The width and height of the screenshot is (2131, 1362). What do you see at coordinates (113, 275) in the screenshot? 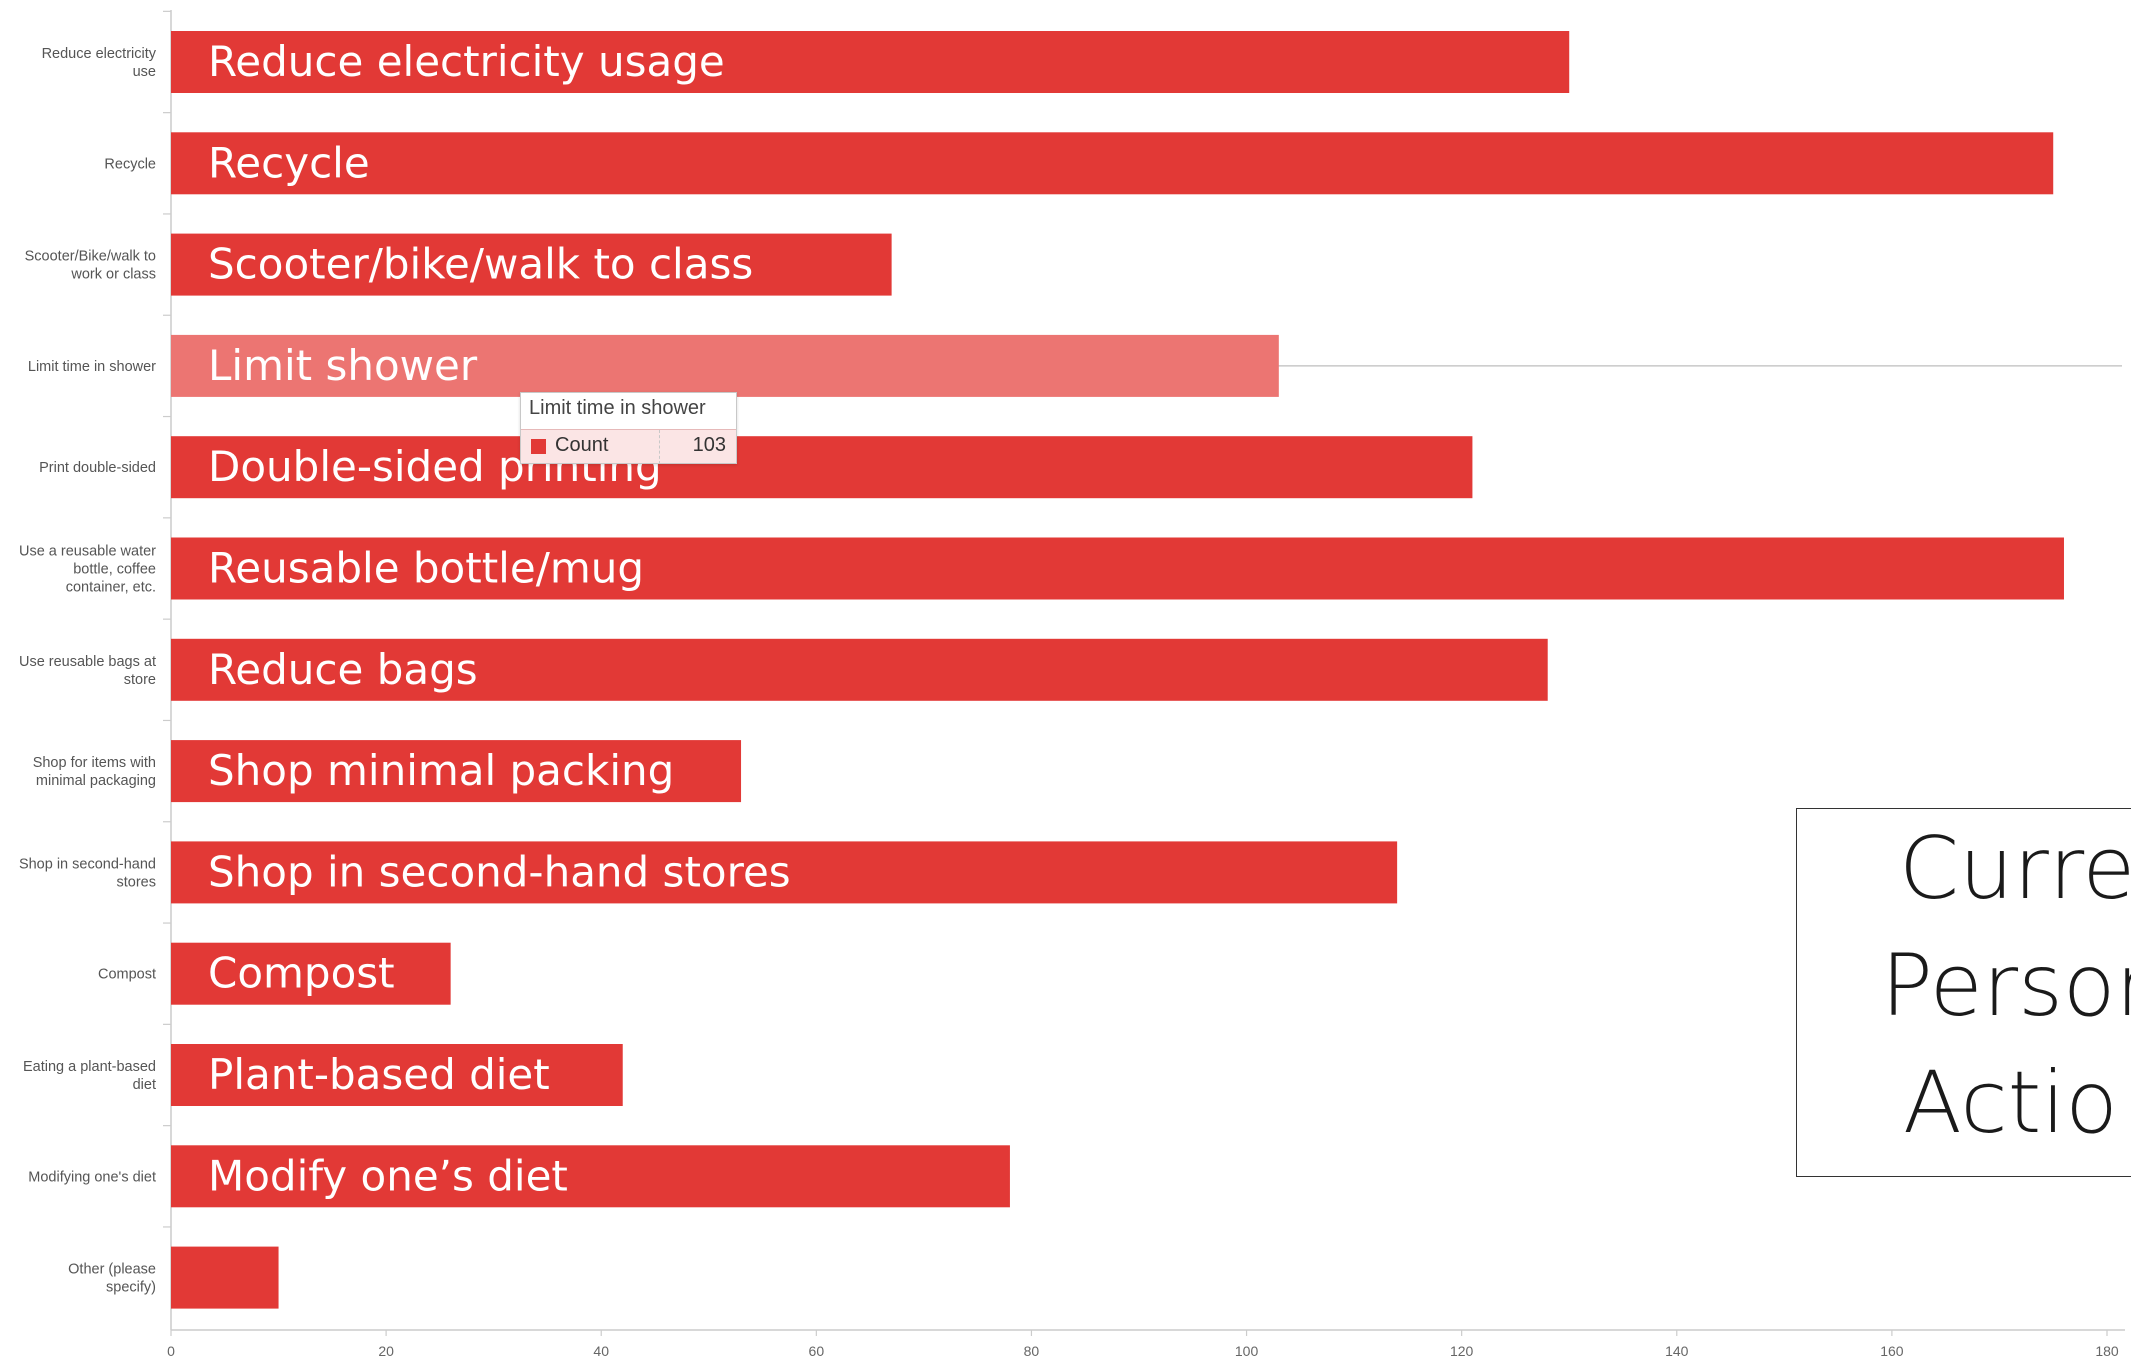
I see `category-label: work or class` at bounding box center [113, 275].